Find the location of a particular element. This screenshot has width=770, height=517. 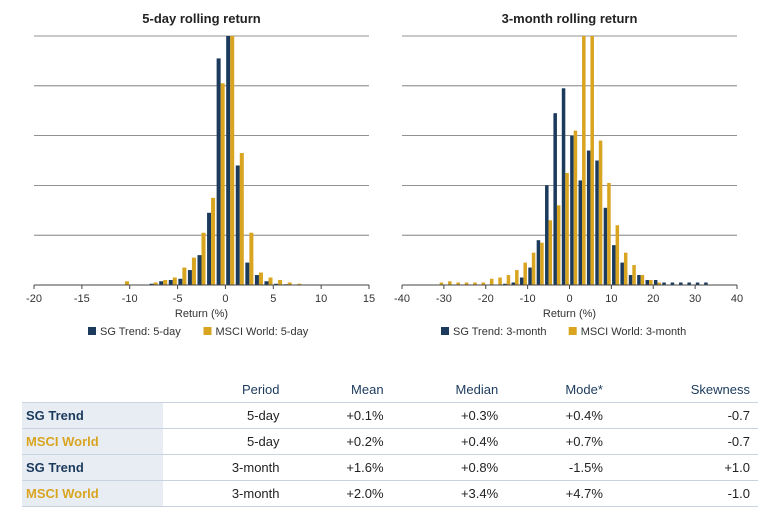

chart-3month-tick-label: 40 is located at coordinates (737, 299).